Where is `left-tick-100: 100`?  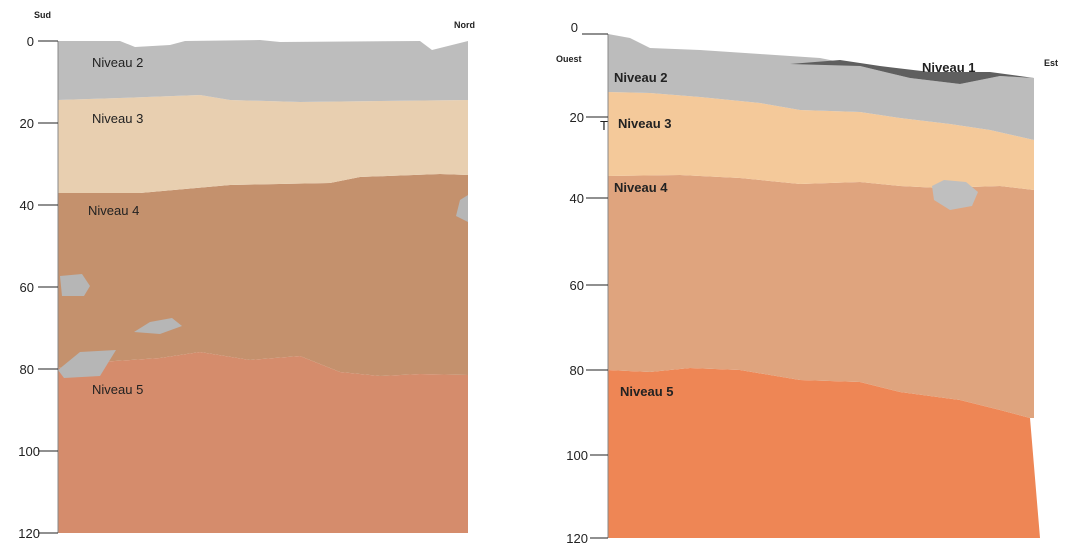 left-tick-100: 100 is located at coordinates (29, 451).